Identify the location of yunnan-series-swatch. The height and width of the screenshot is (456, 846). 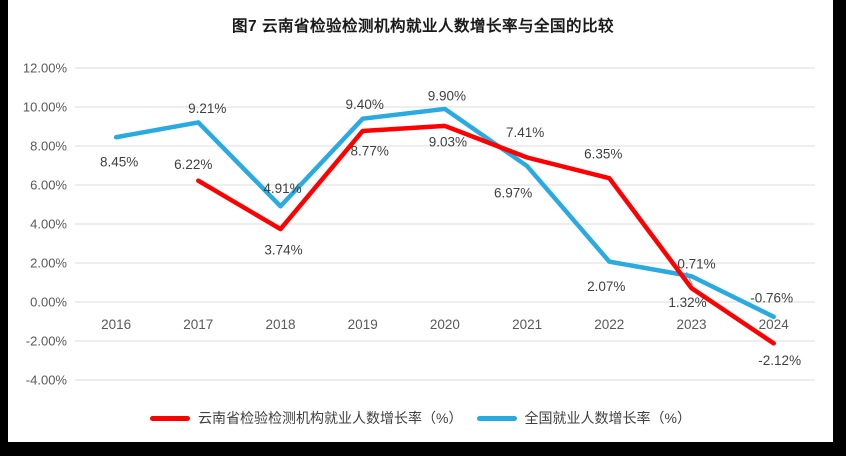
(170, 418).